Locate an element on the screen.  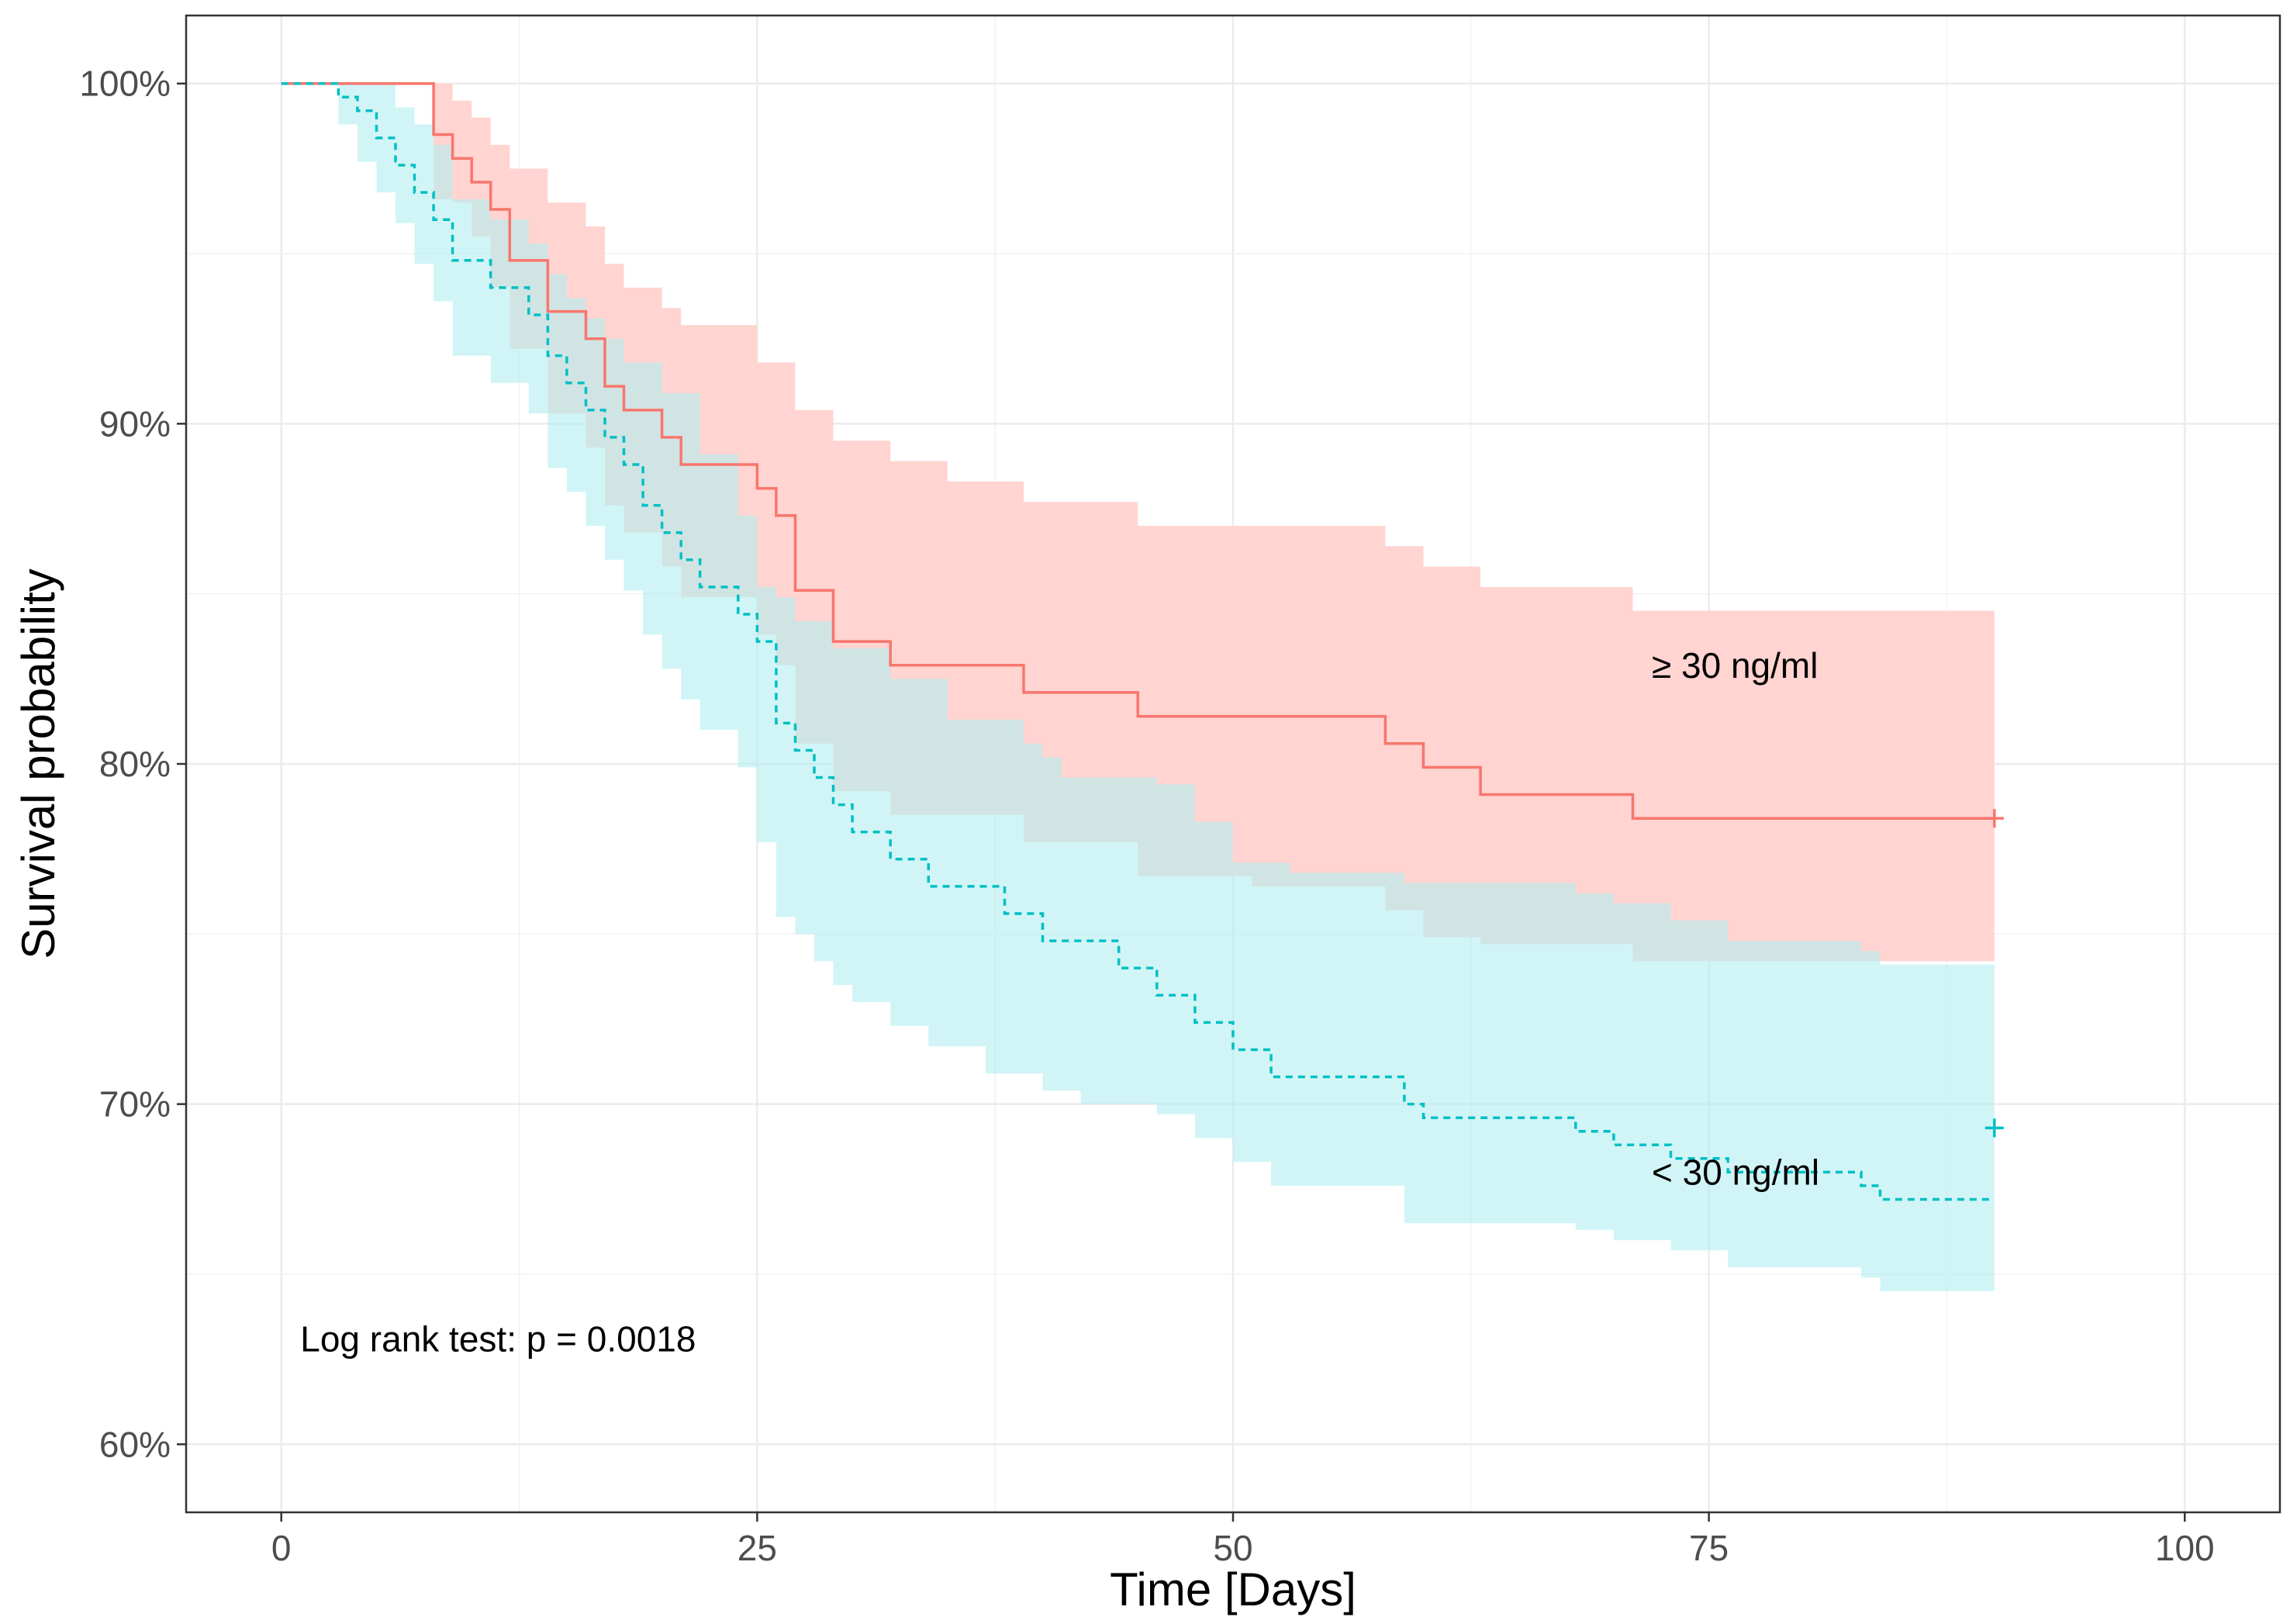
x-tick-label: 50 is located at coordinates (1232, 1548).